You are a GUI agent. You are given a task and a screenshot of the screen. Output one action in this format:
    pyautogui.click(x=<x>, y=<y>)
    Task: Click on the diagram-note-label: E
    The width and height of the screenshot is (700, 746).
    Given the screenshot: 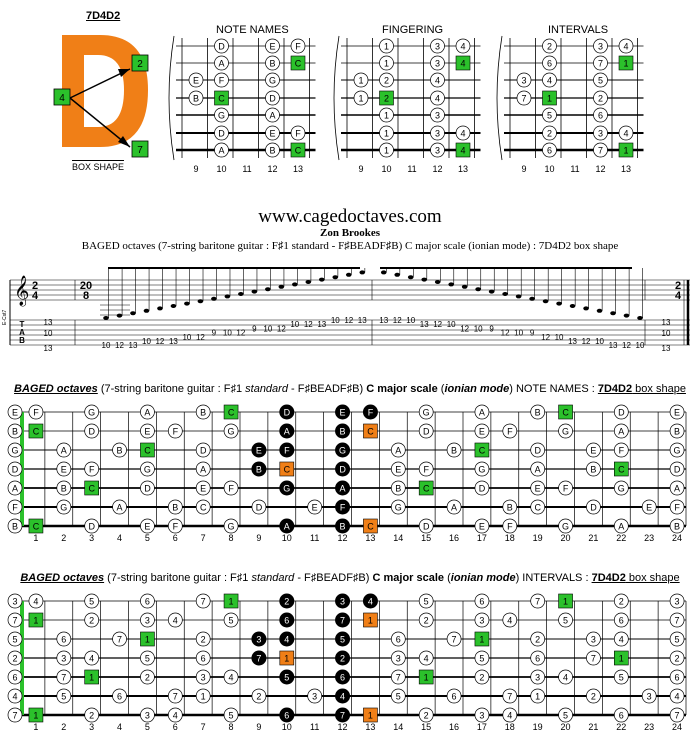 What is the action you would take?
    pyautogui.click(x=196, y=81)
    